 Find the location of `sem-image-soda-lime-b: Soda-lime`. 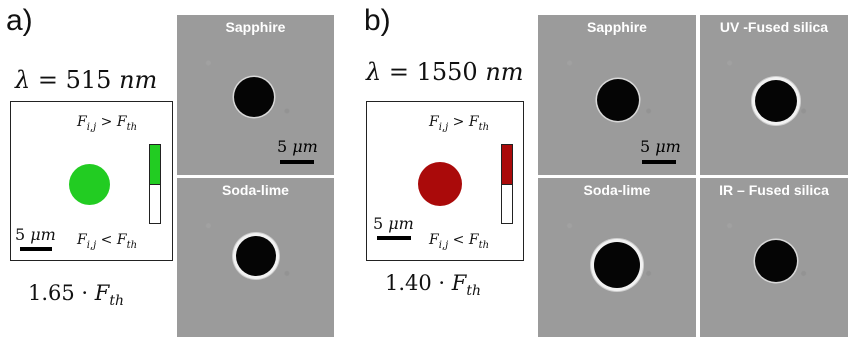

sem-image-soda-lime-b: Soda-lime is located at coordinates (617, 257).